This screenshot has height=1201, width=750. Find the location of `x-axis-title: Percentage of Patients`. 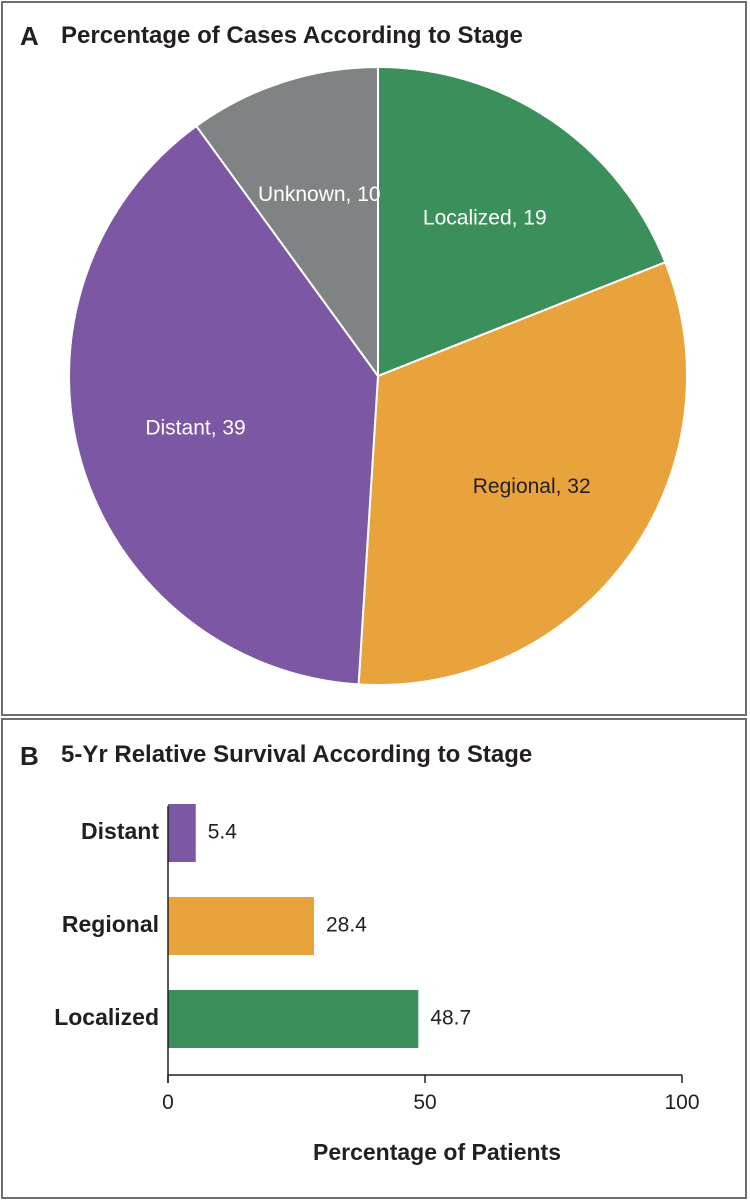

x-axis-title: Percentage of Patients is located at coordinates (437, 1152).